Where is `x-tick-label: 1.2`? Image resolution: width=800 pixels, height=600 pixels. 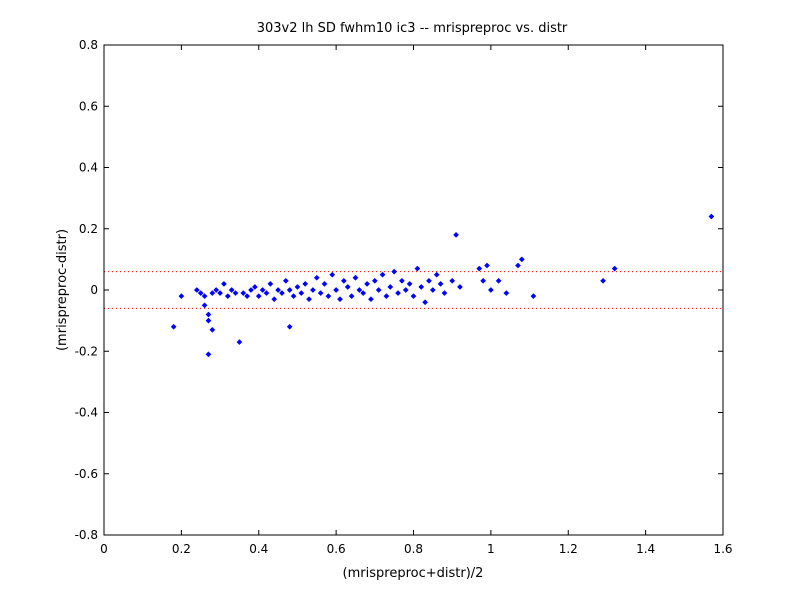 x-tick-label: 1.2 is located at coordinates (568, 549).